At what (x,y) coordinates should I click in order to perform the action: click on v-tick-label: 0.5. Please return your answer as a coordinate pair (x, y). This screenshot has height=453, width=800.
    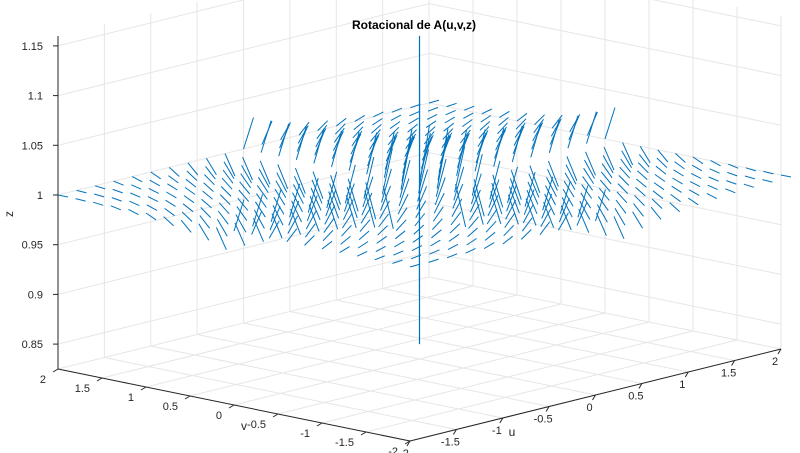
    Looking at the image, I should click on (170, 407).